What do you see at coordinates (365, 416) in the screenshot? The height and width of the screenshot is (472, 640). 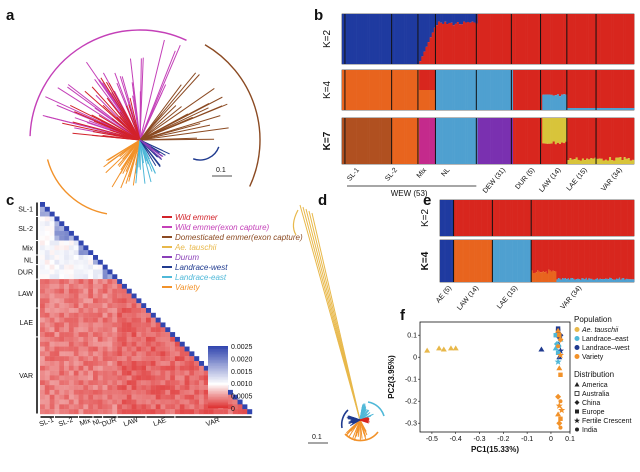 I see `tree-d-branch` at bounding box center [365, 416].